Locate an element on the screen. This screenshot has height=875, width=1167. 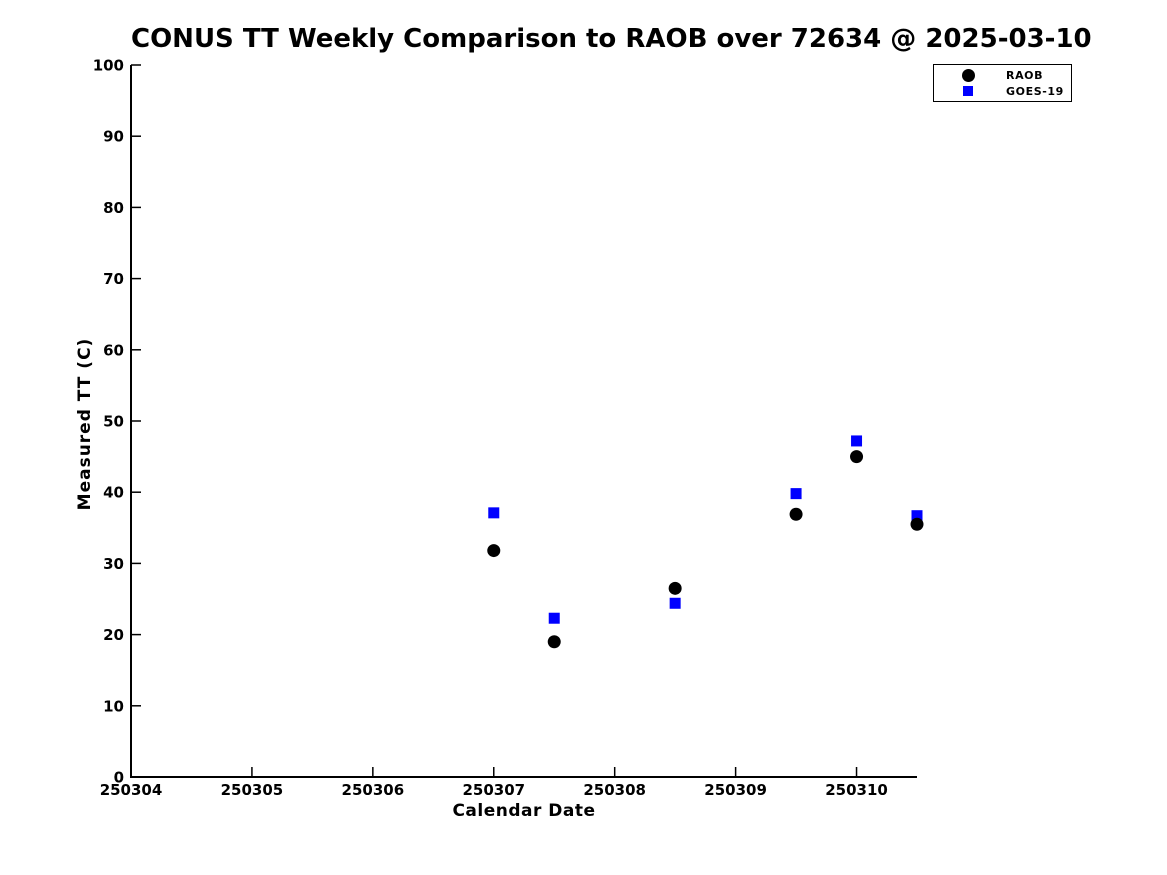
legend-entry-goes19: GOES-19 is located at coordinates (1002, 91).